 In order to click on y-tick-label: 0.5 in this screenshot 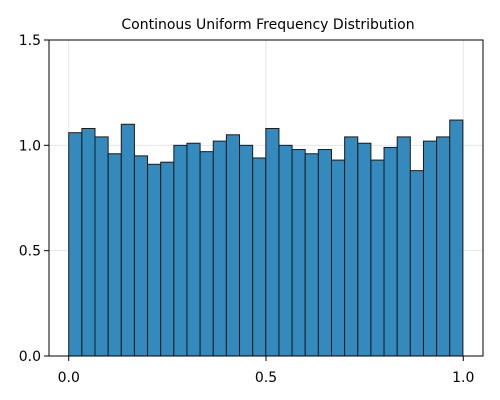, I will do `click(30, 252)`.